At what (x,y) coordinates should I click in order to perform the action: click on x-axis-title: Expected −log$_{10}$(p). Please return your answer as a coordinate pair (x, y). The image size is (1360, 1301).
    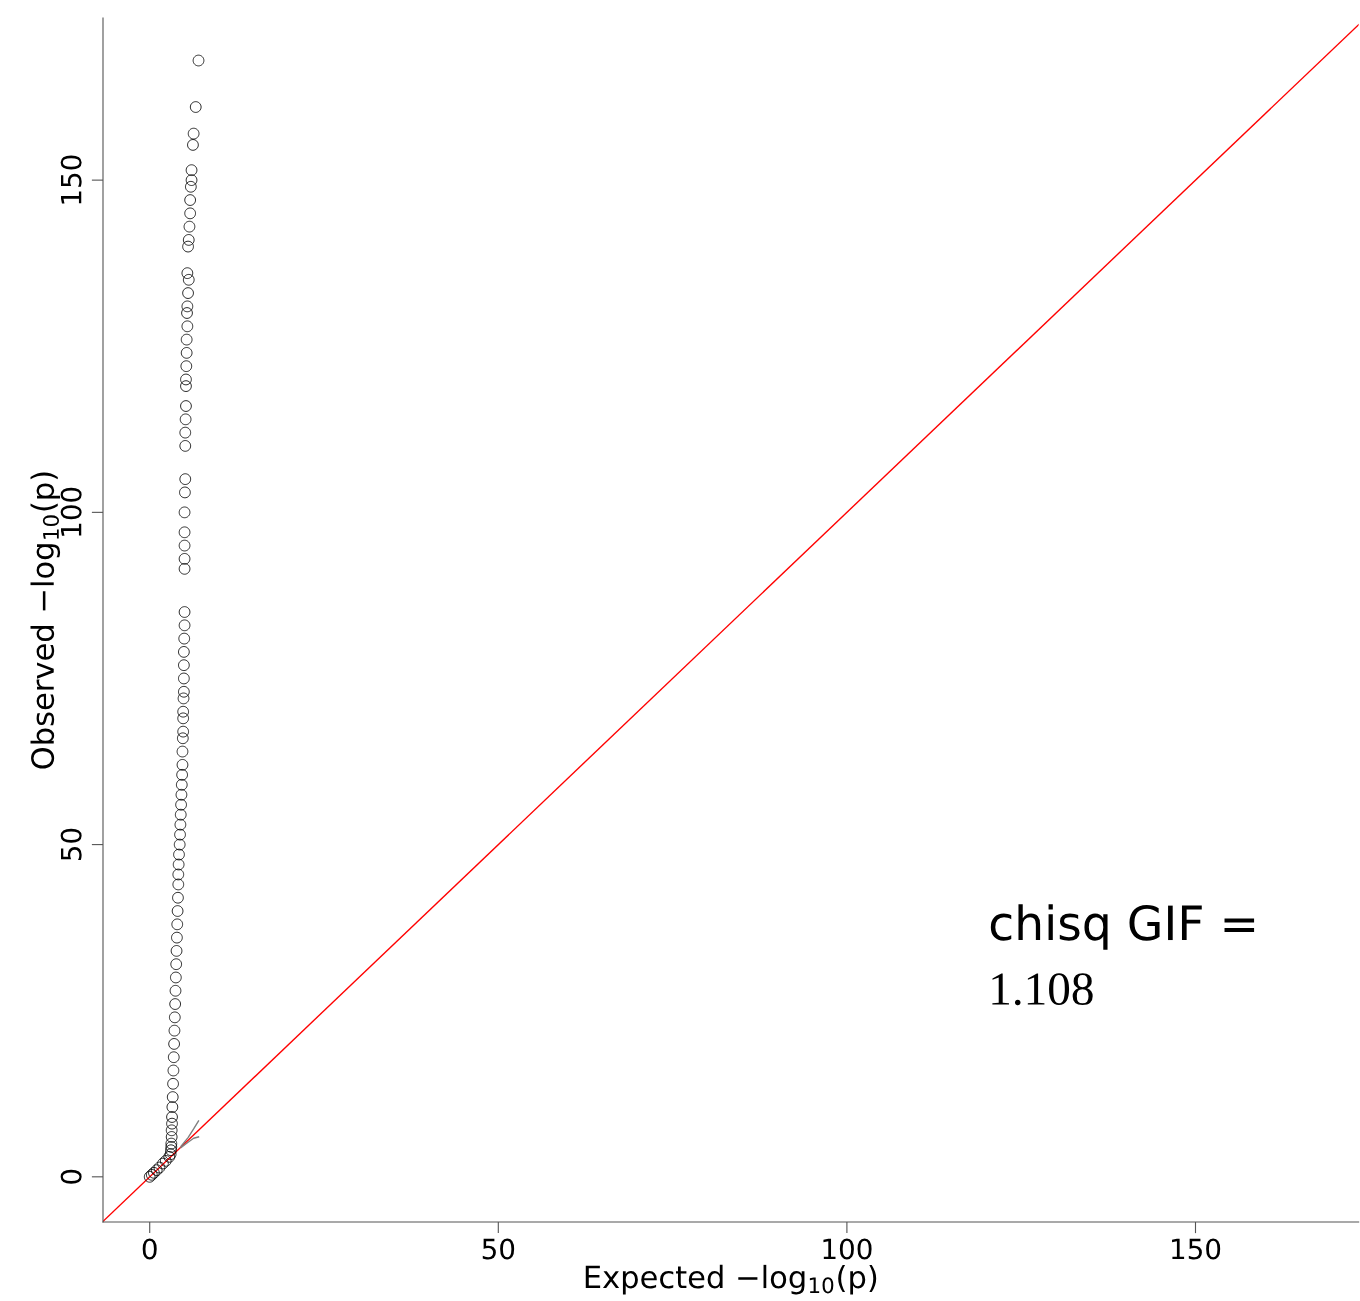
    Looking at the image, I should click on (731, 1279).